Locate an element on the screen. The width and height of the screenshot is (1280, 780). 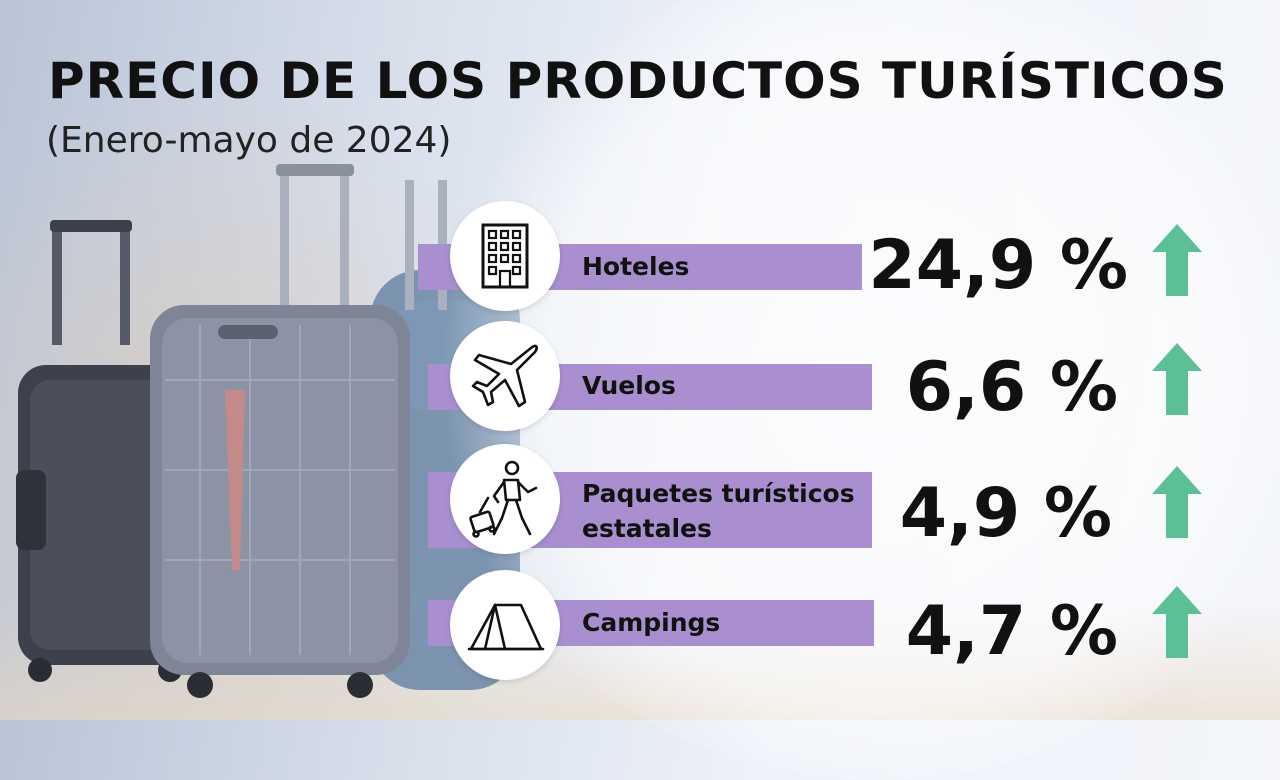
page-subtitle: (Enero-mayo de 2024) is located at coordinates (249, 140).